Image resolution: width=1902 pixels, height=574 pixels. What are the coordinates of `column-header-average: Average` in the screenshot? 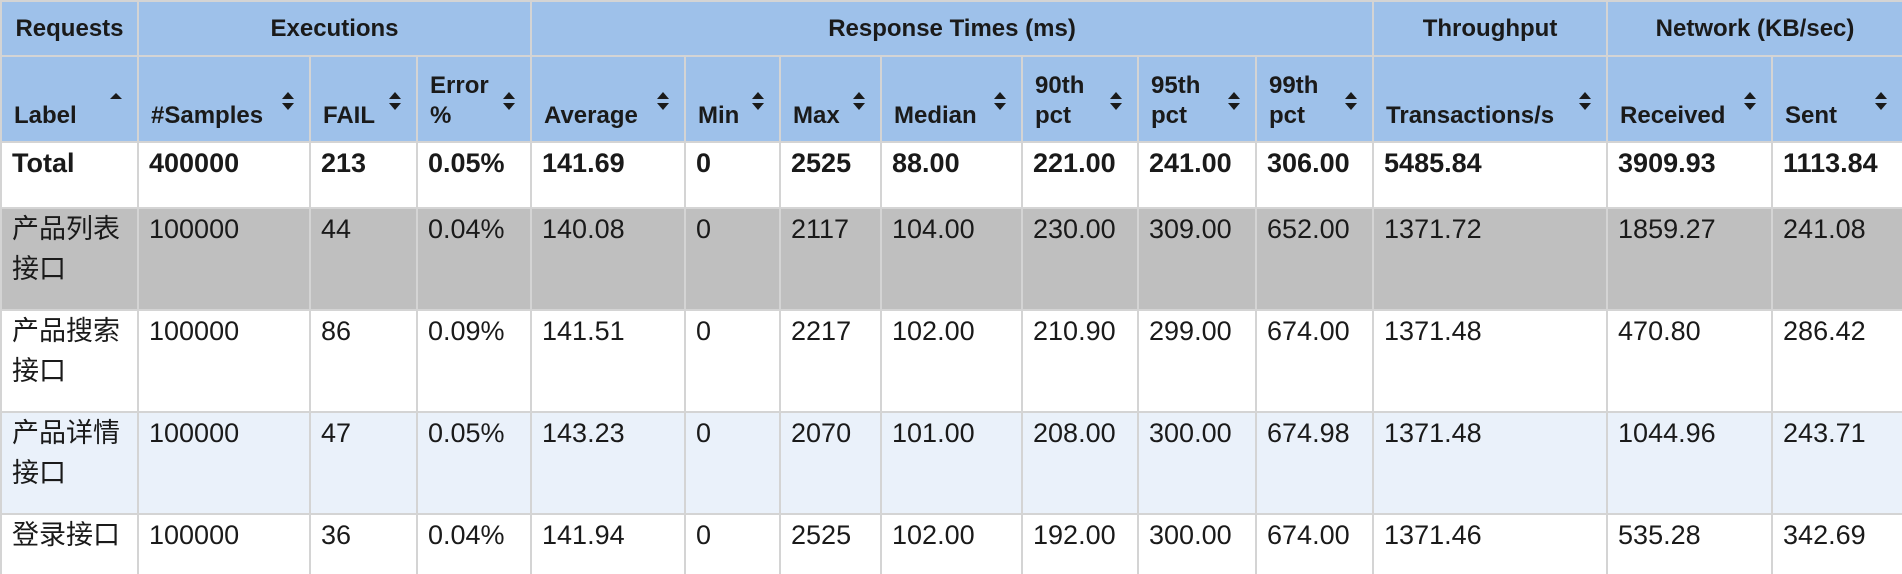 It's located at (608, 99).